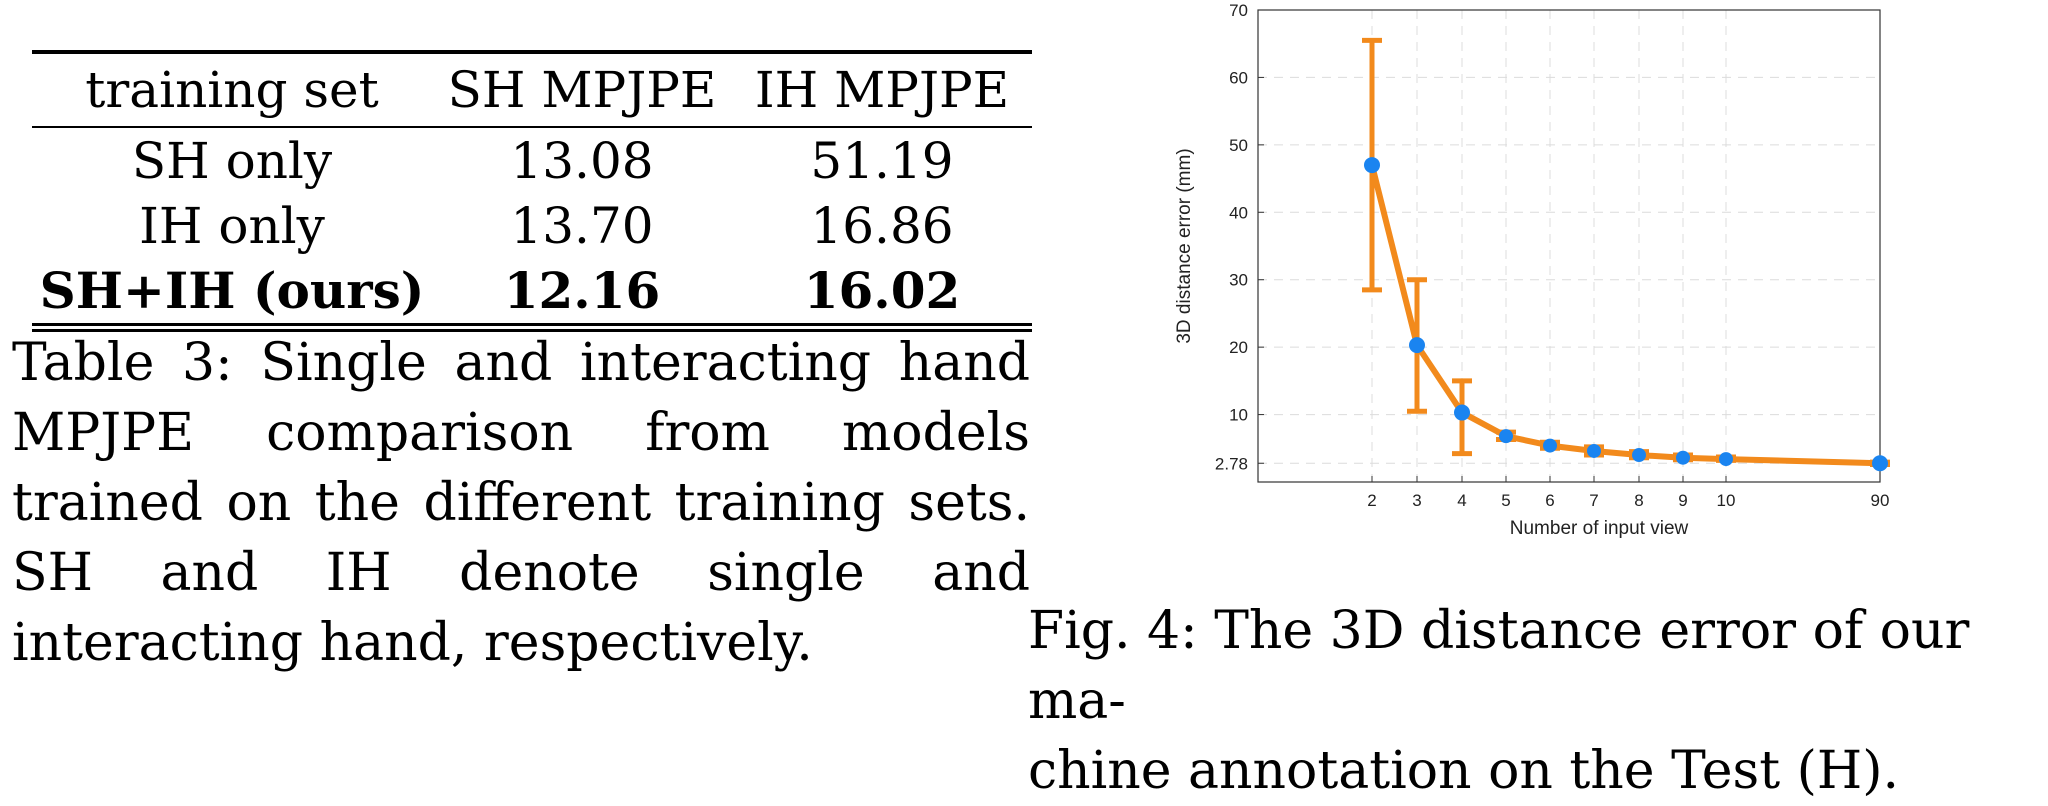 The height and width of the screenshot is (806, 2048). Describe the element at coordinates (232, 290) in the screenshot. I see `cell-training-set: SH+IH (ours)` at that location.